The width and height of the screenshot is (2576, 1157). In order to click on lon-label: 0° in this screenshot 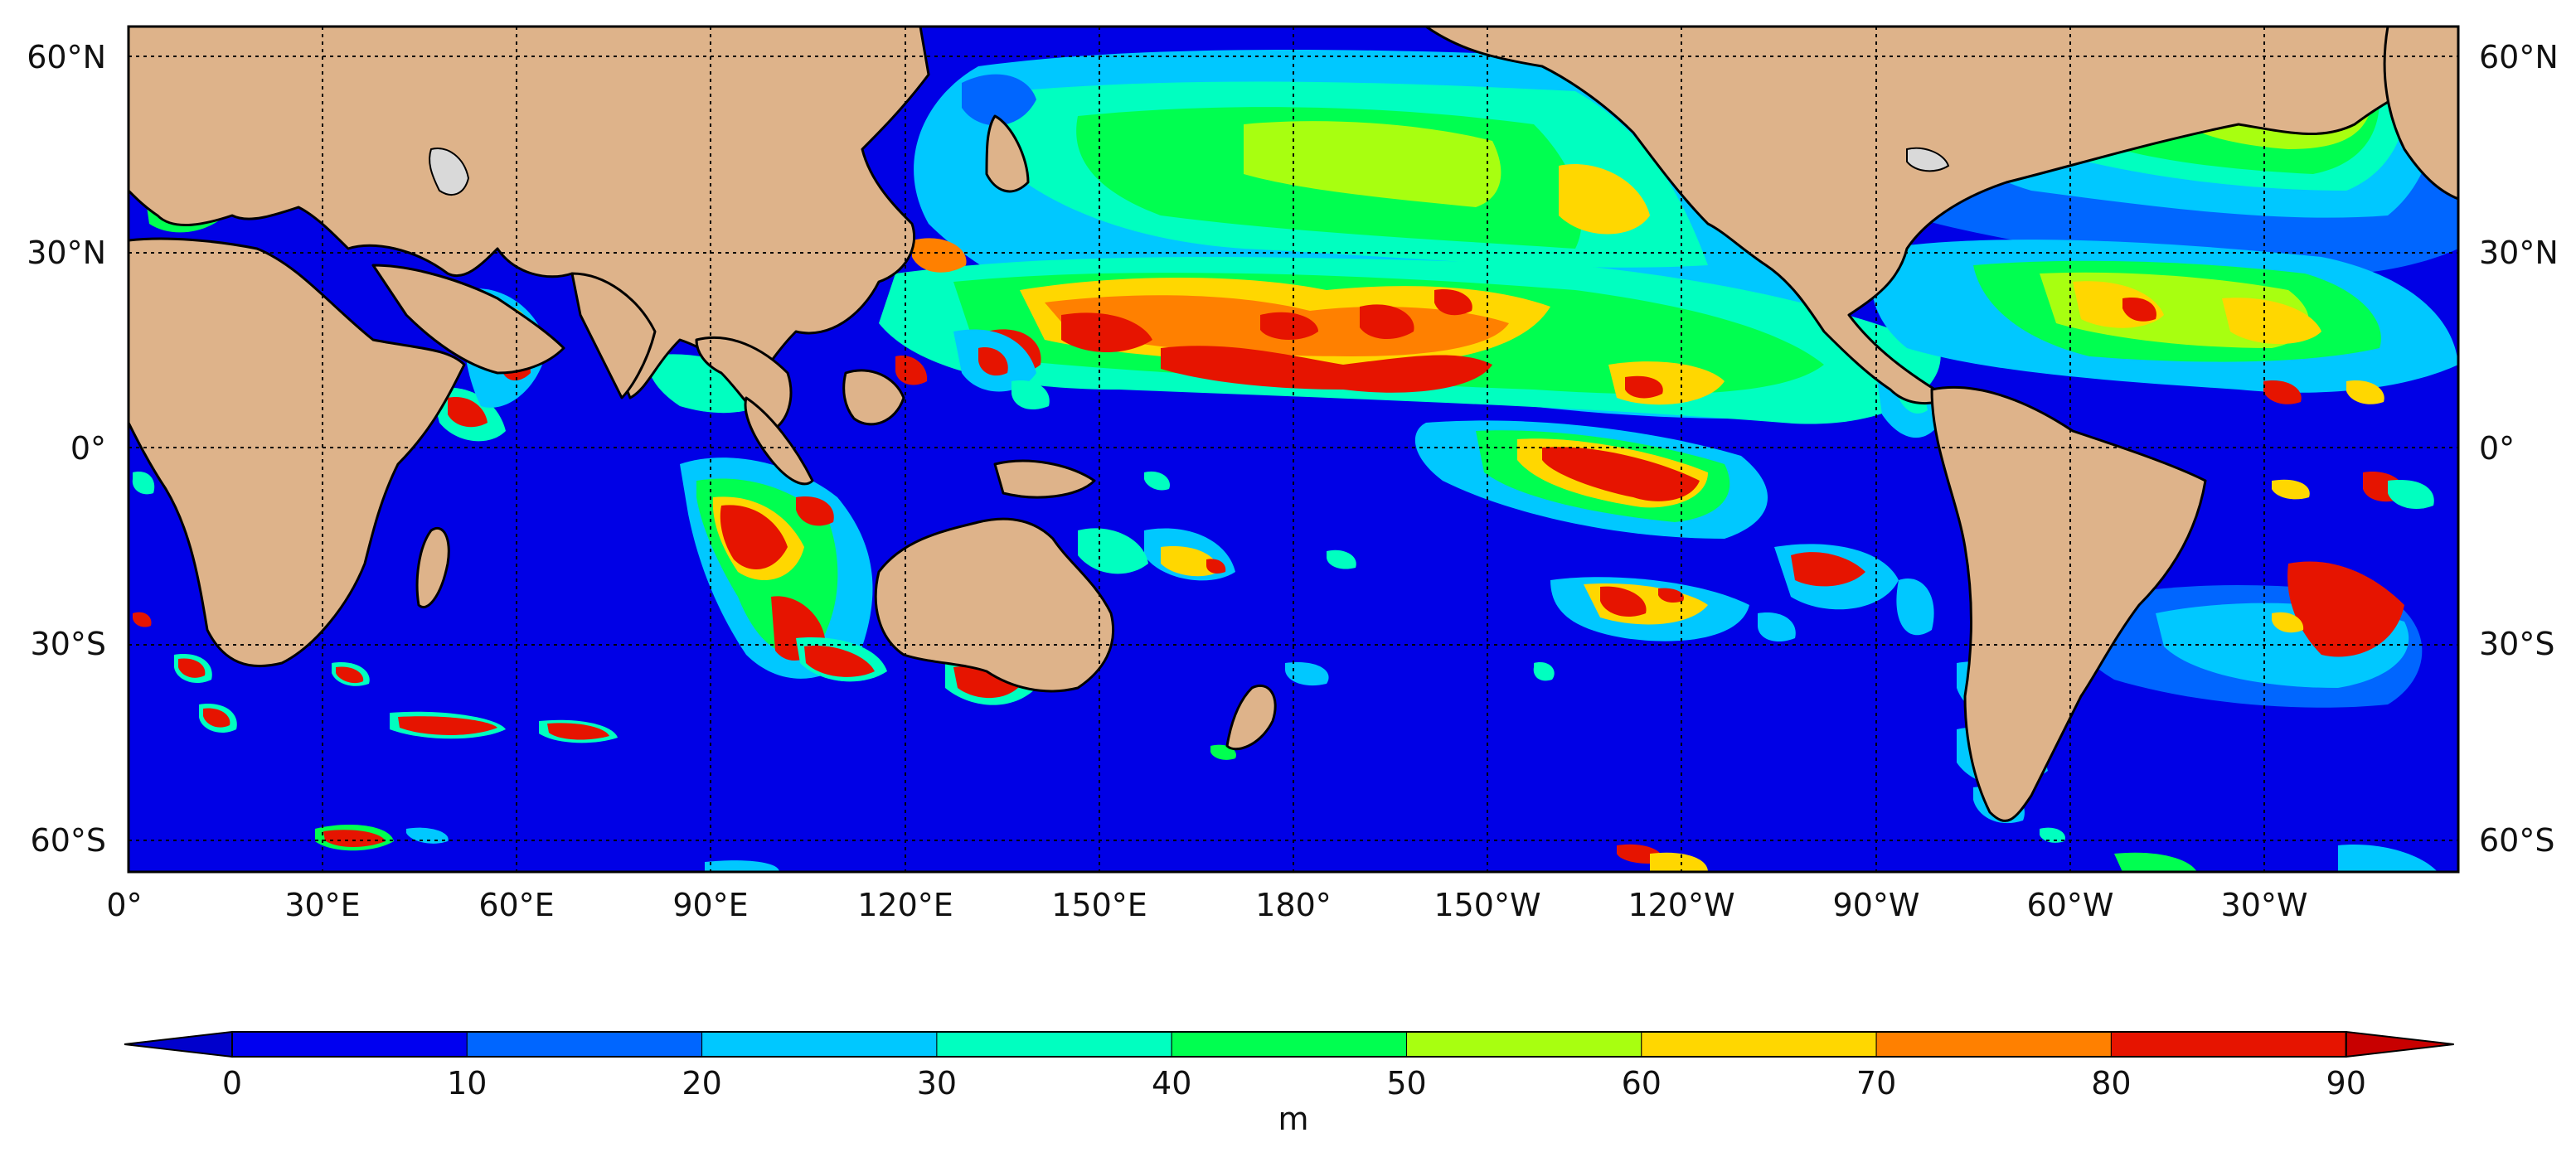, I will do `click(124, 905)`.